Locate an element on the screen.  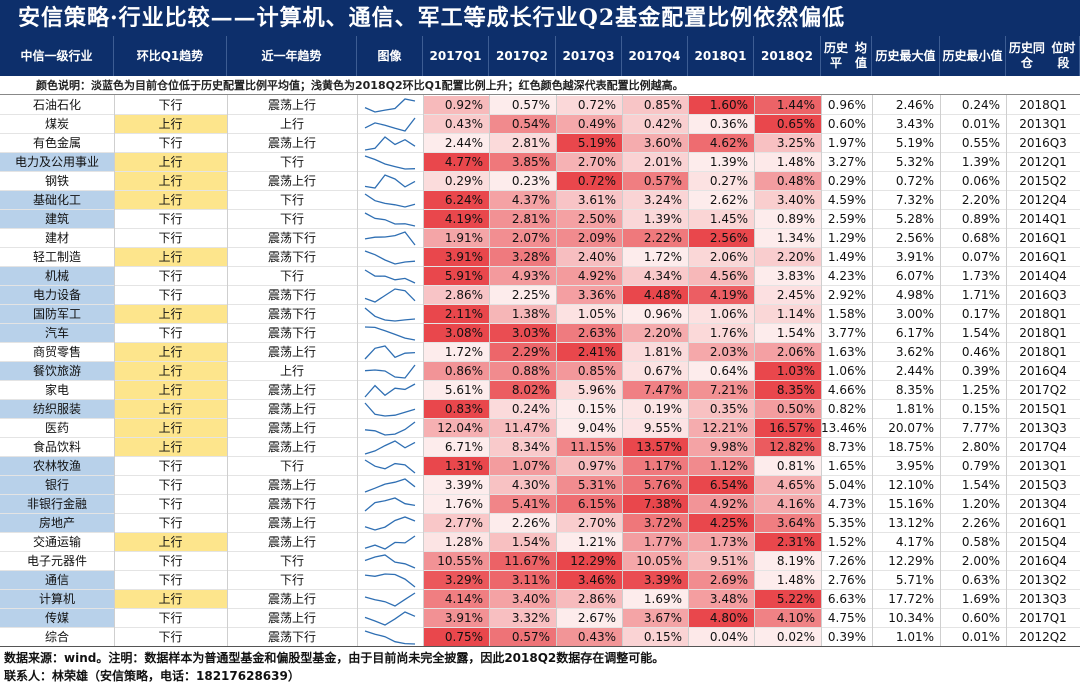
hist-min: 0.46% is located at coordinates (980, 352).